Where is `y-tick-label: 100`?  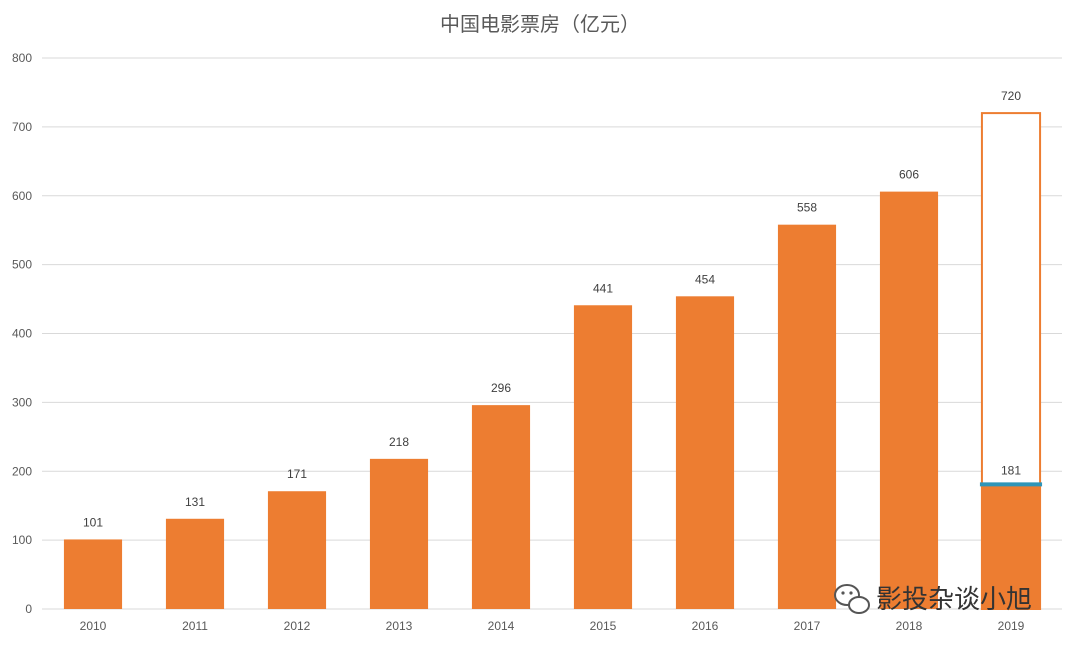 y-tick-label: 100 is located at coordinates (22, 540).